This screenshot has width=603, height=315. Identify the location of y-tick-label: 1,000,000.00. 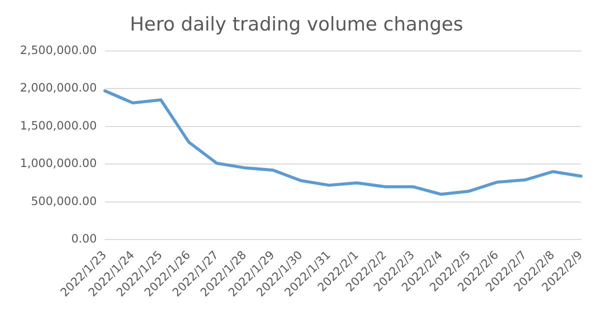
(58, 163).